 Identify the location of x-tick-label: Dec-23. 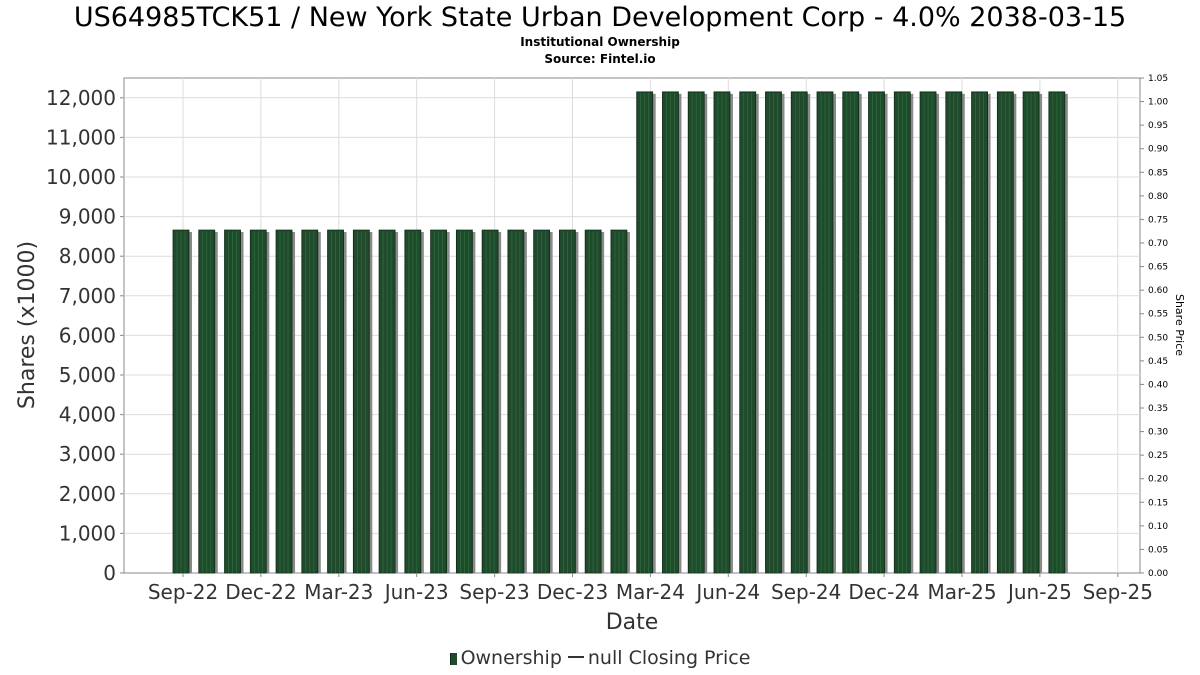
(572, 592).